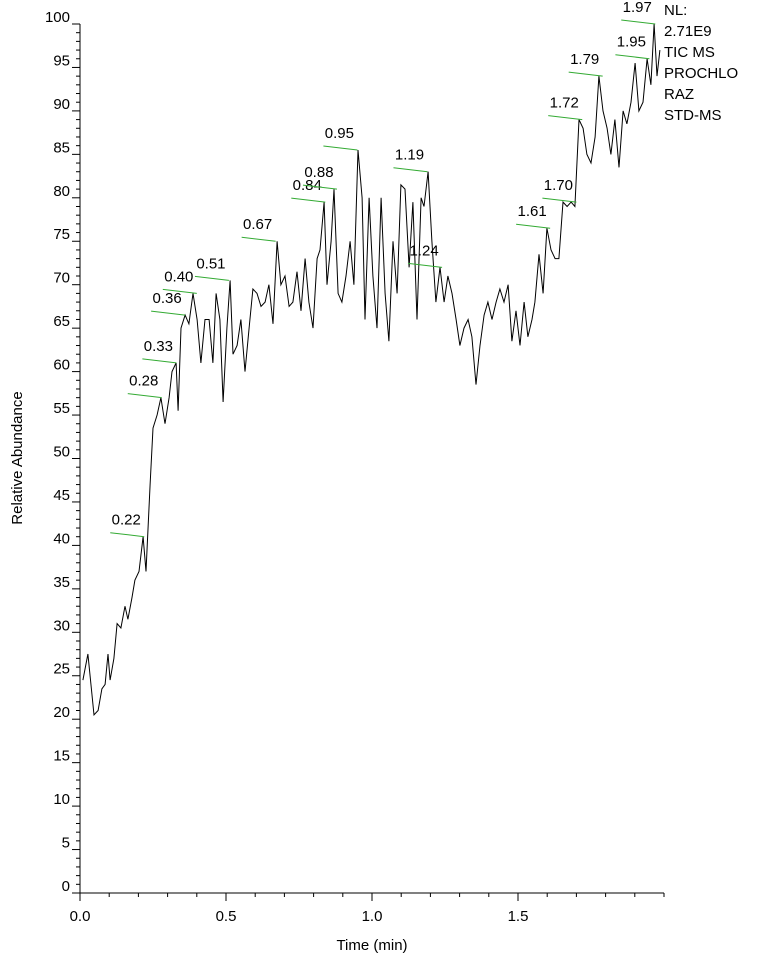 The height and width of the screenshot is (965, 767). What do you see at coordinates (61, 365) in the screenshot?
I see `y-tick-label: 60` at bounding box center [61, 365].